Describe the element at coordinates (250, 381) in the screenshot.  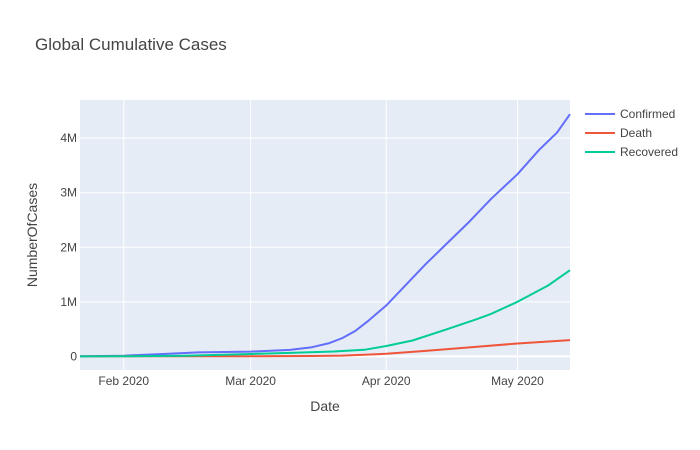
I see `x-tick-label: Mar 2020` at that location.